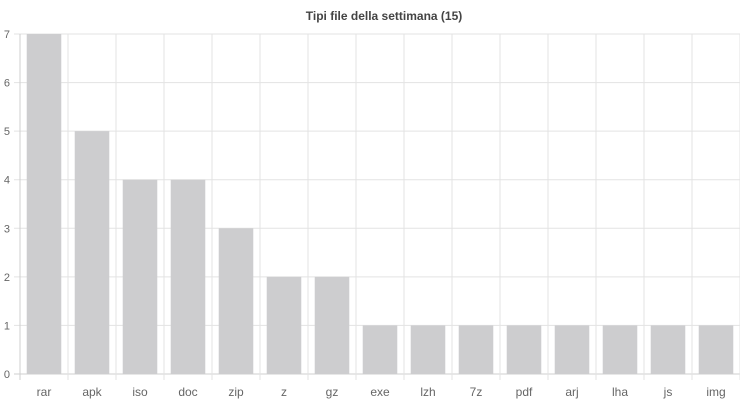 This screenshot has width=740, height=408. I want to click on x-tick-label: img, so click(715, 392).